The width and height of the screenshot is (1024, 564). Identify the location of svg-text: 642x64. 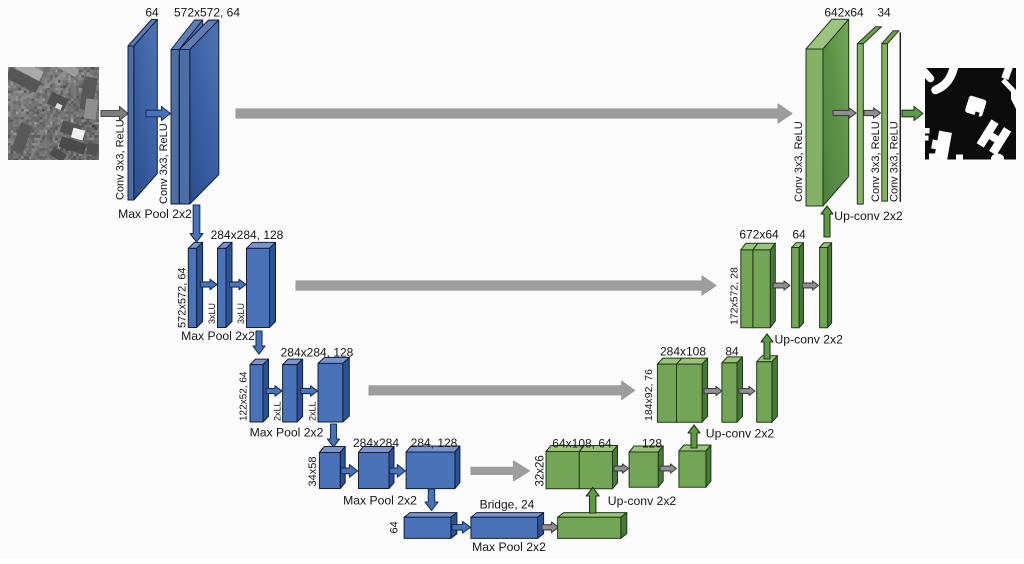
(844, 13).